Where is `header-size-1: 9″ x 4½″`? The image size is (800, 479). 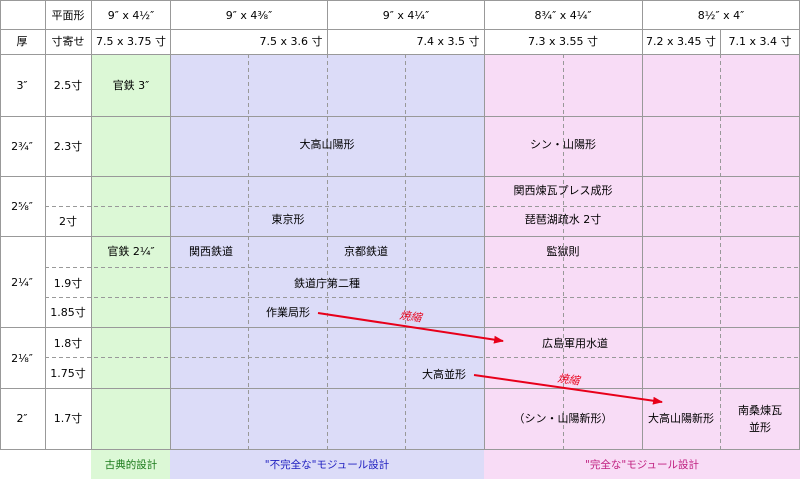 header-size-1: 9″ x 4½″ is located at coordinates (131, 15).